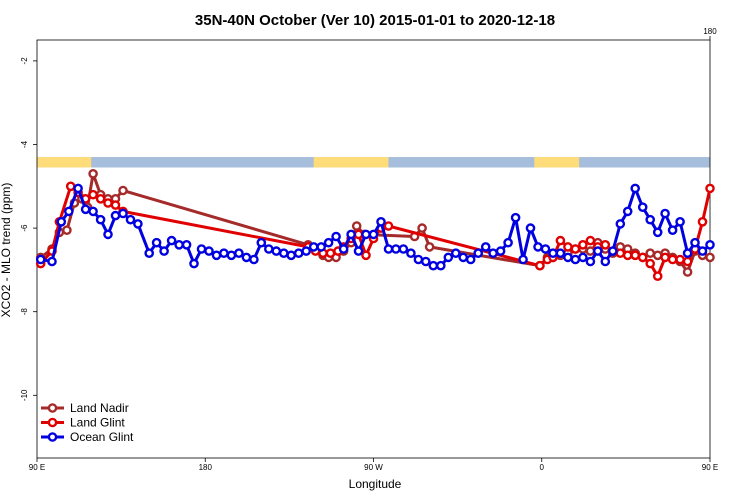 This screenshot has width=750, height=500. What do you see at coordinates (375, 484) in the screenshot?
I see `x-axis-label: Longitude` at bounding box center [375, 484].